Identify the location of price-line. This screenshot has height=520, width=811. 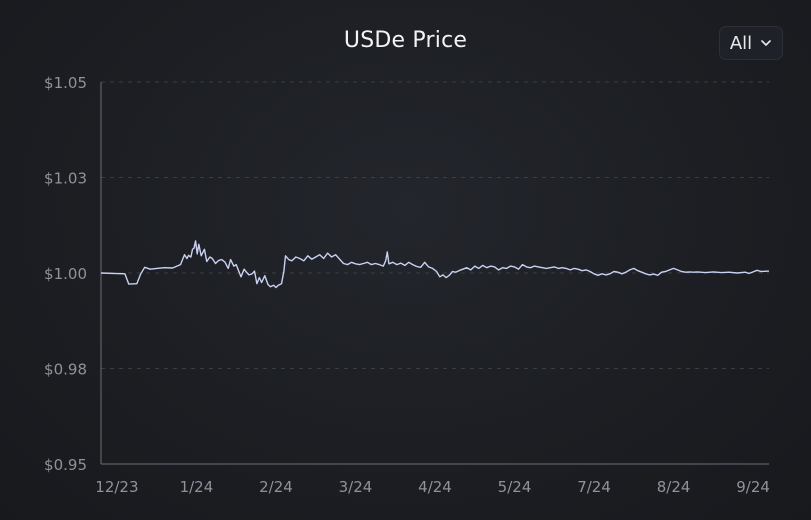
(435, 264).